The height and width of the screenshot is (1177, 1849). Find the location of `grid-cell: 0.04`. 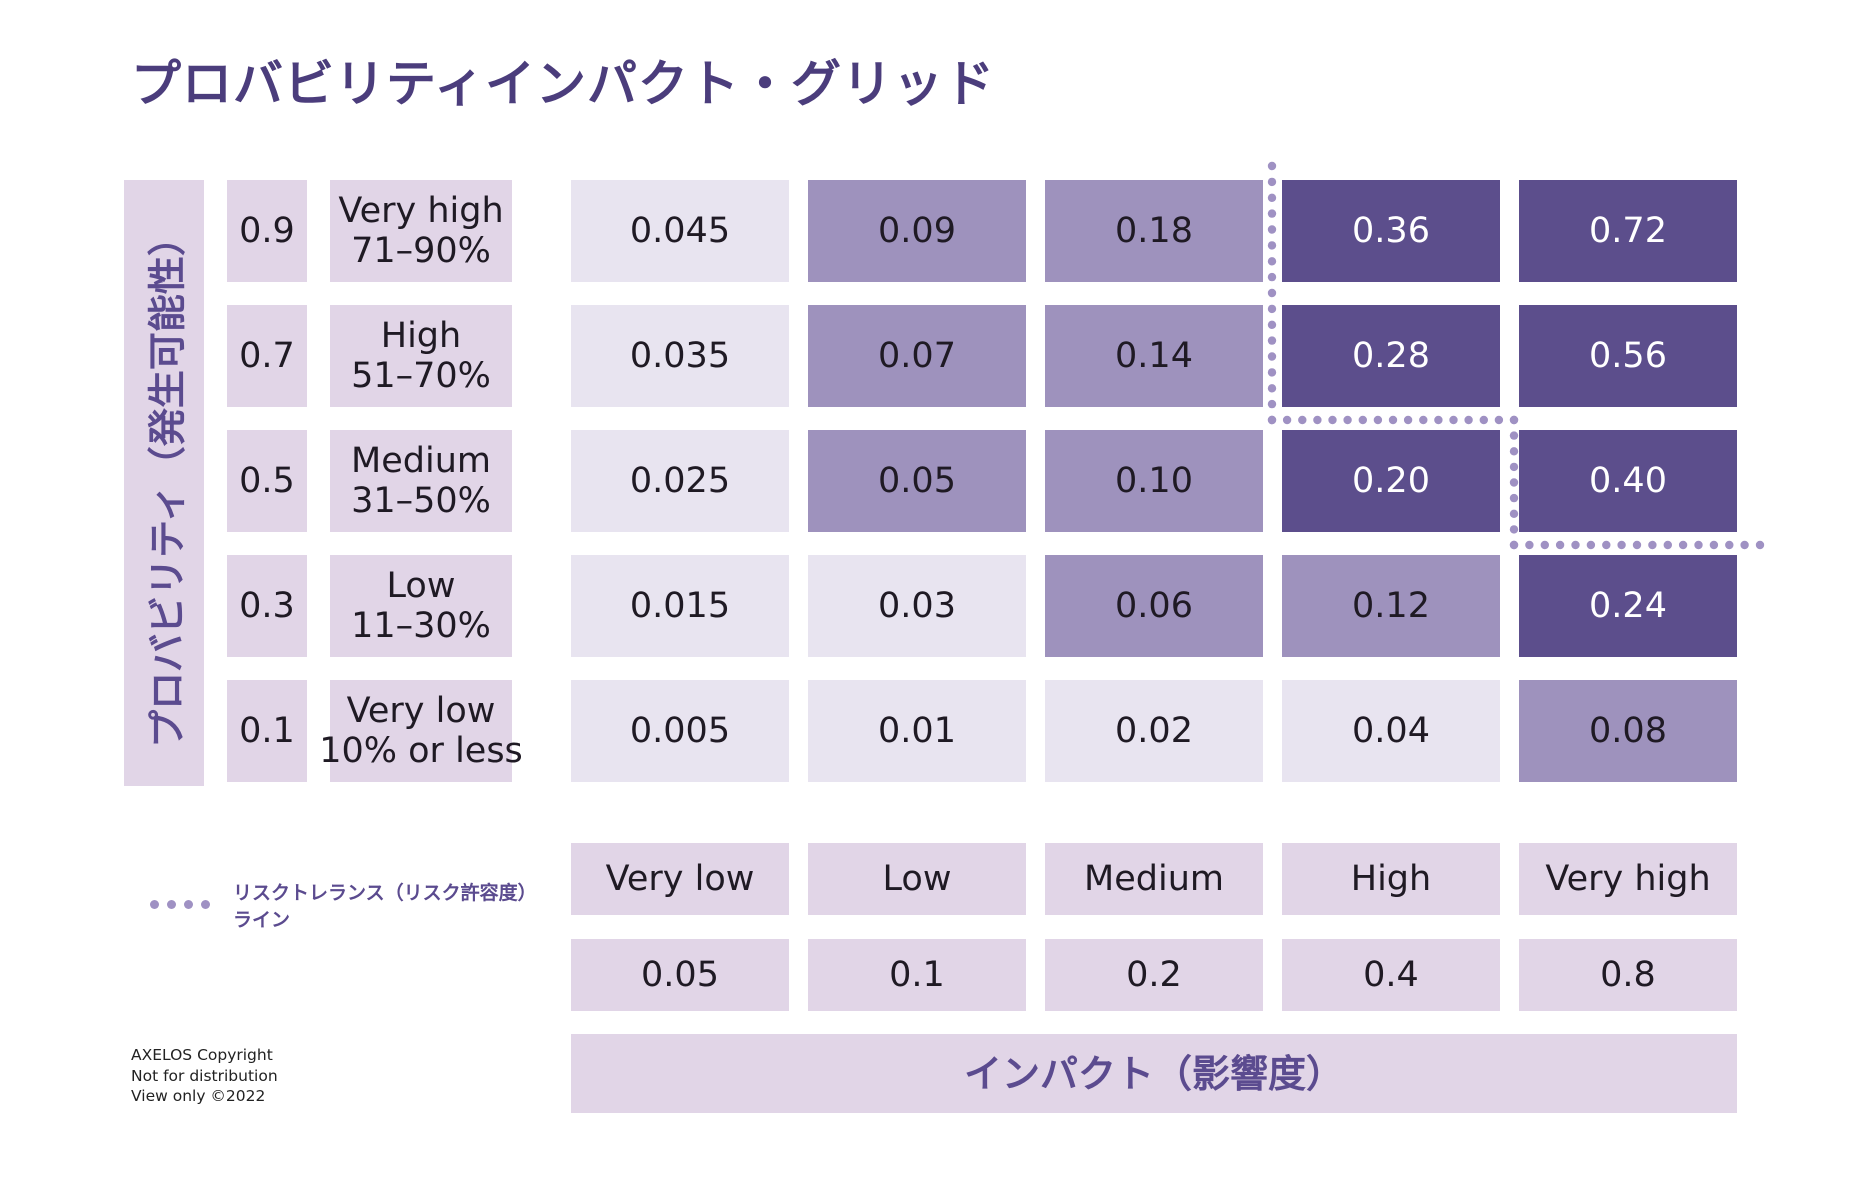

grid-cell: 0.04 is located at coordinates (1391, 731).